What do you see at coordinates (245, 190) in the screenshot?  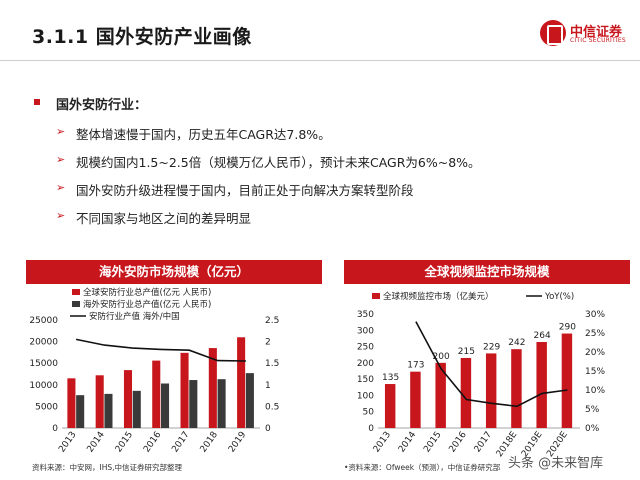 I see `bullet-text: 国外安防升级进程慢于国内，目前正处于向解决方案转型阶段` at bounding box center [245, 190].